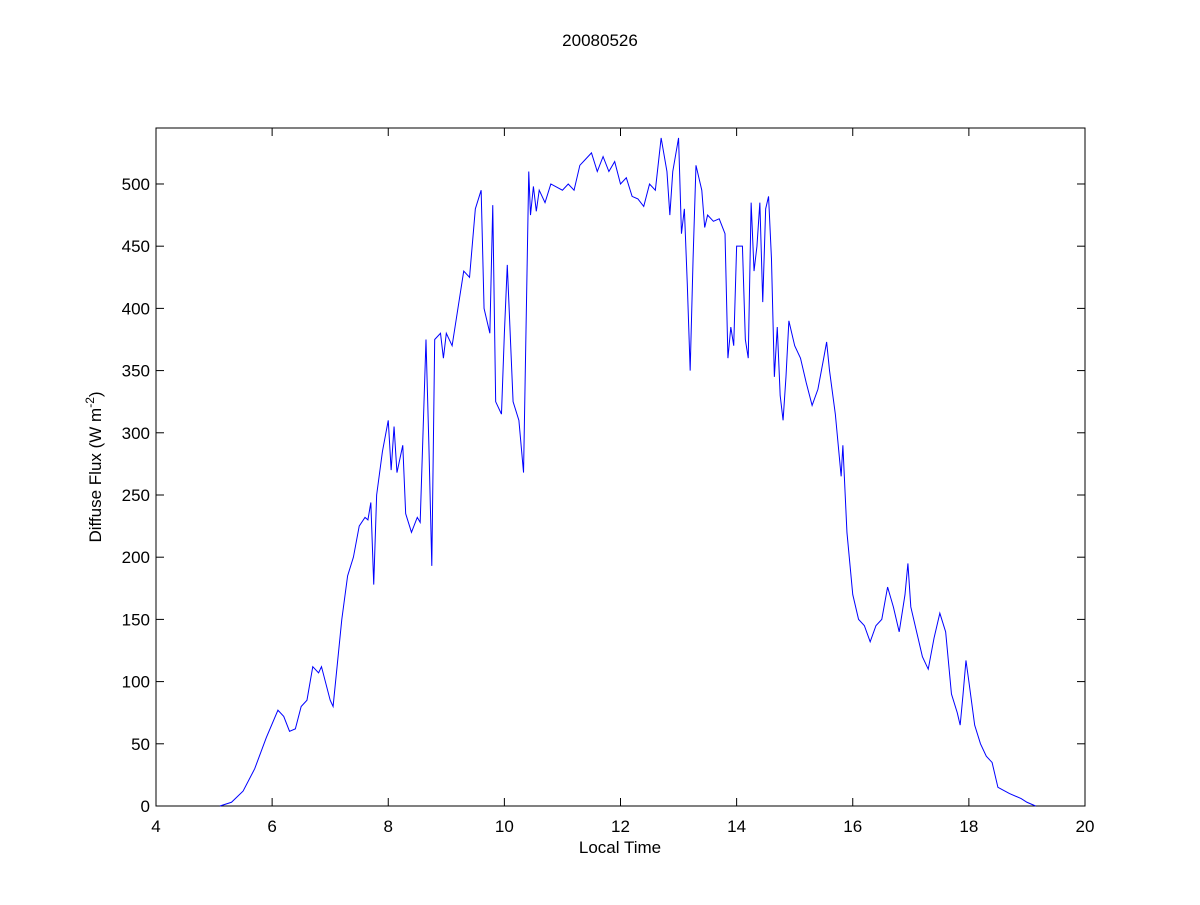 Image resolution: width=1200 pixels, height=905 pixels. What do you see at coordinates (620, 826) in the screenshot?
I see `x-tick-label: 12` at bounding box center [620, 826].